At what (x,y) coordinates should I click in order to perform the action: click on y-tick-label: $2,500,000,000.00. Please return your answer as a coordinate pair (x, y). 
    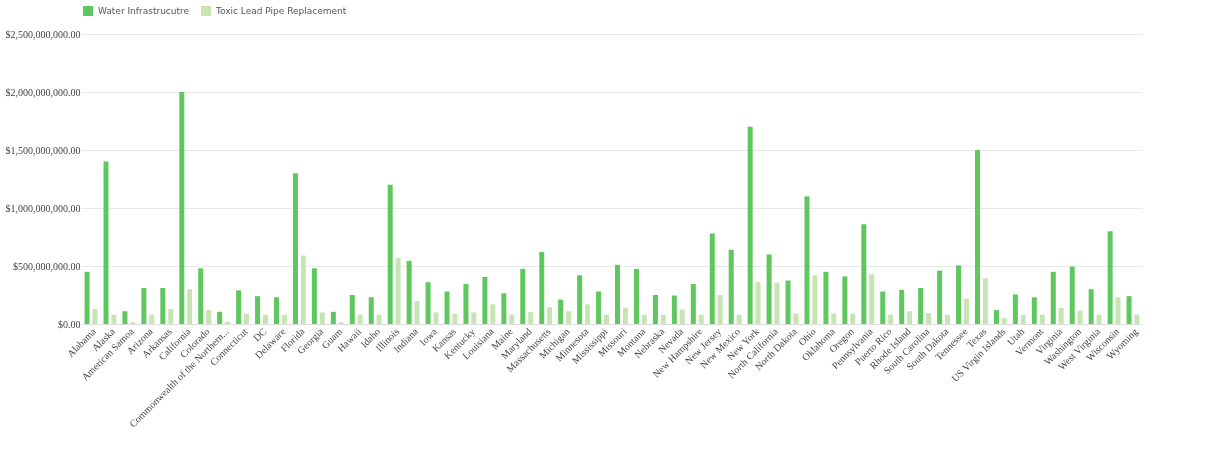
    Looking at the image, I should click on (43, 34).